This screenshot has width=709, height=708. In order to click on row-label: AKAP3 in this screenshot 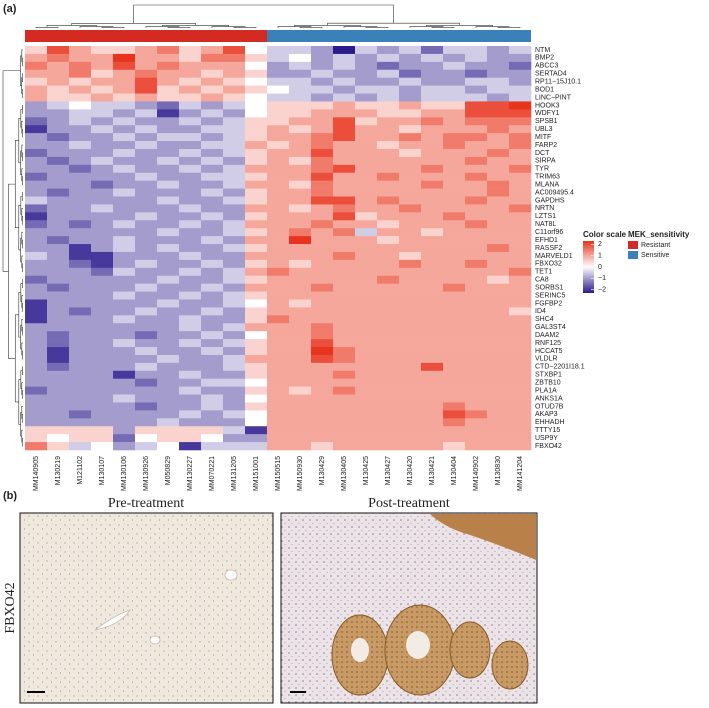, I will do `click(546, 414)`.